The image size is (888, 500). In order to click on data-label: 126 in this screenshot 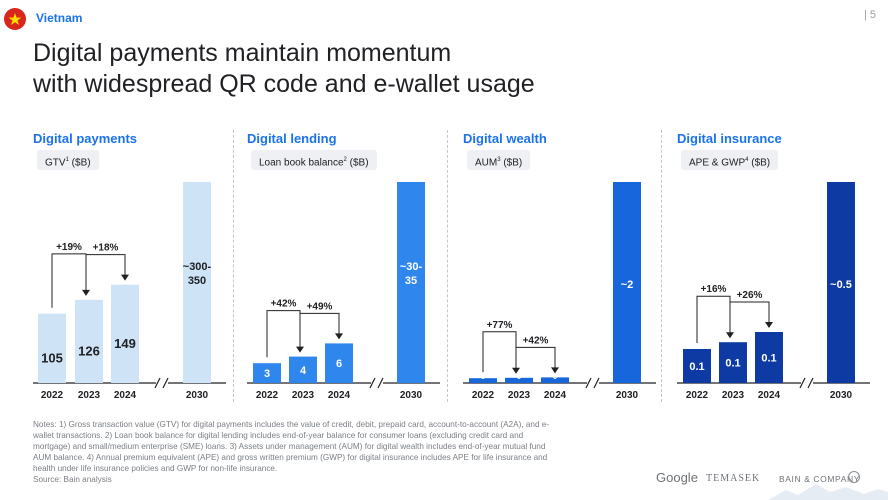, I will do `click(89, 350)`.